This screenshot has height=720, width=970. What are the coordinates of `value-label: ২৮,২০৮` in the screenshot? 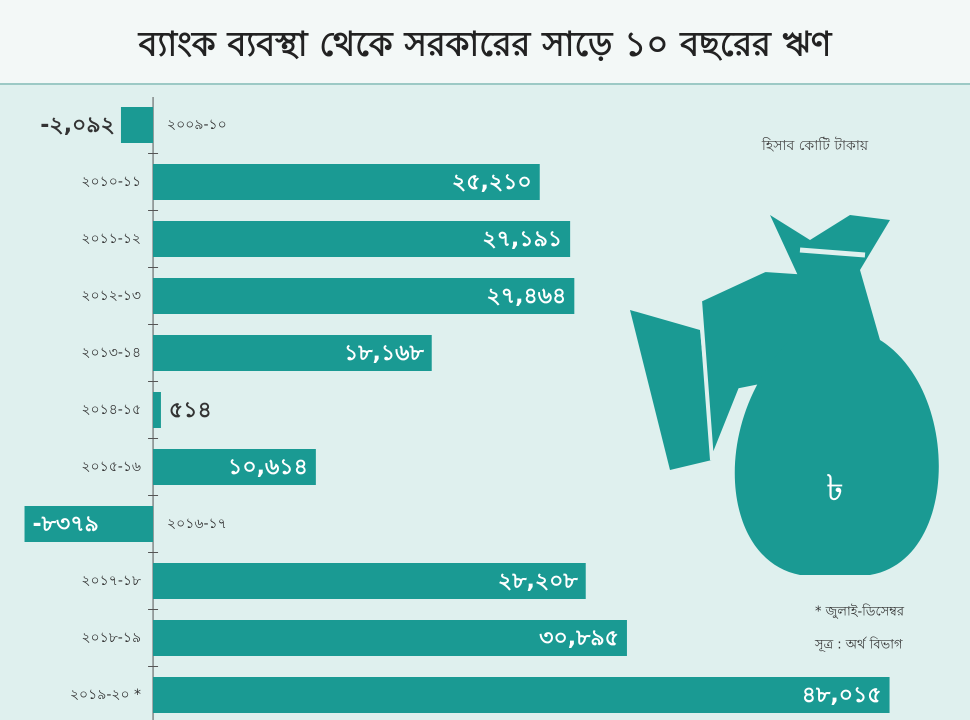 It's located at (538, 581).